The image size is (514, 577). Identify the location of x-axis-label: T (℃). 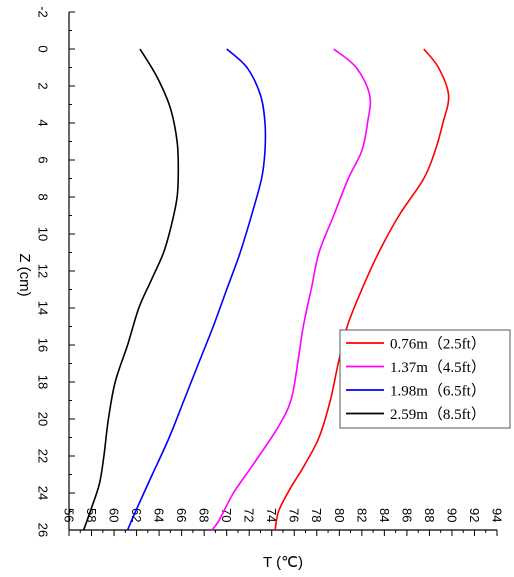
(283, 562).